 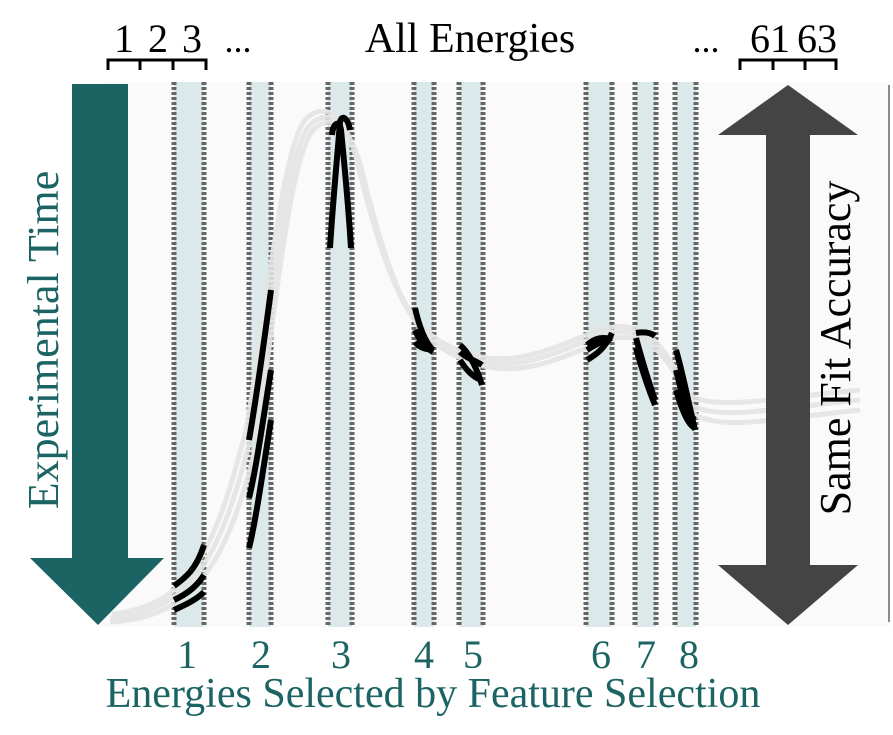 I want to click on selected-energy-number-7: 7, so click(x=646, y=654).